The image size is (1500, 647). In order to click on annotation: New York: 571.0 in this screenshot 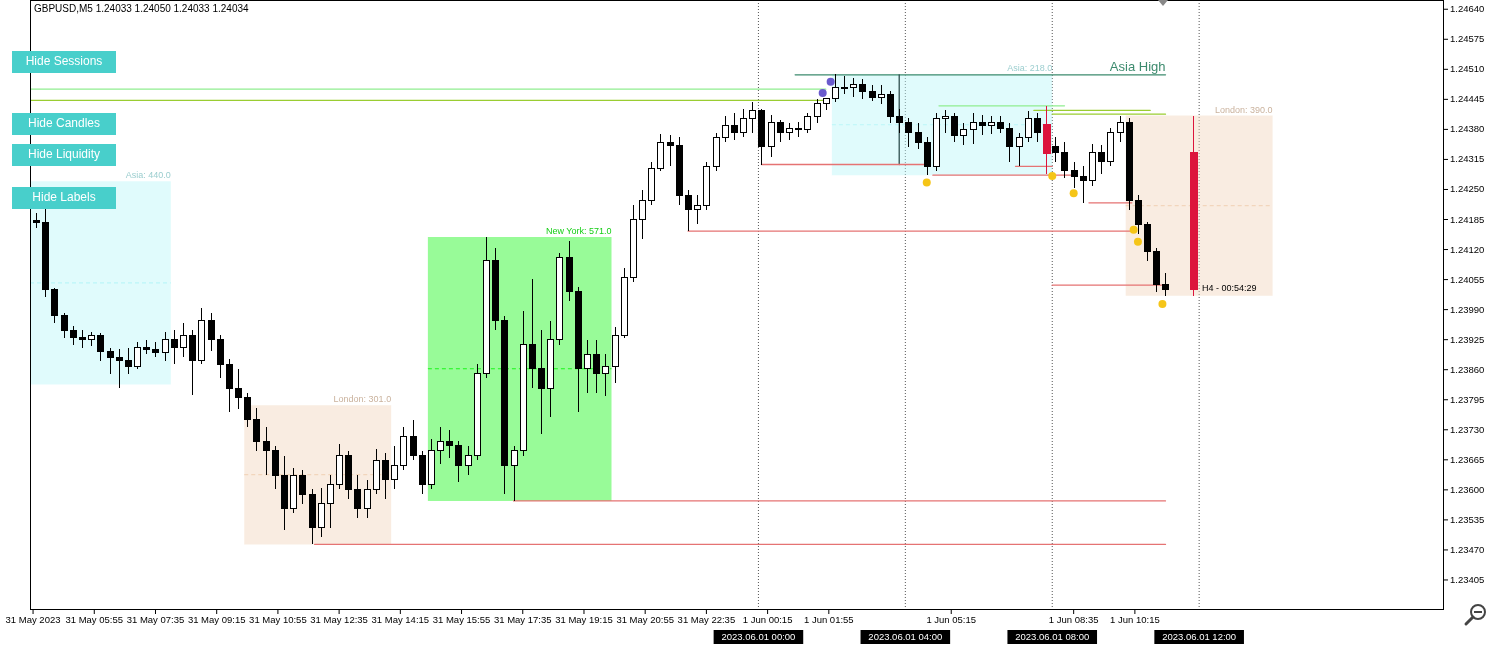, I will do `click(578, 231)`.